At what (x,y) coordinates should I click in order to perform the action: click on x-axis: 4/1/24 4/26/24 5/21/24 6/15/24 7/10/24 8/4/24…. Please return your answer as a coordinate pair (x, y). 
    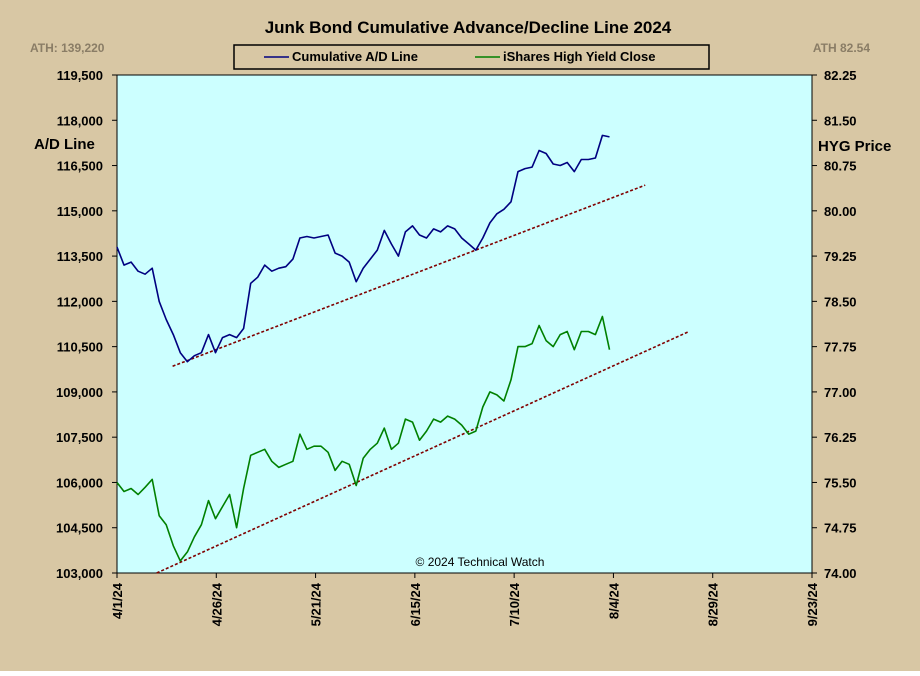
    Looking at the image, I should click on (465, 599).